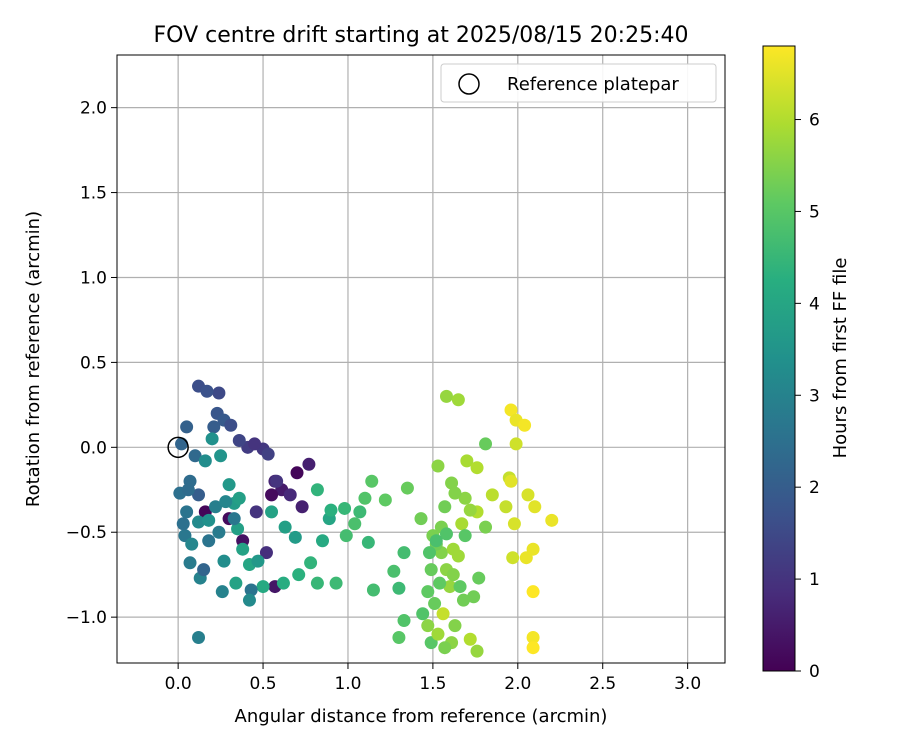 The image size is (900, 750). I want to click on legend-box, so click(578, 83).